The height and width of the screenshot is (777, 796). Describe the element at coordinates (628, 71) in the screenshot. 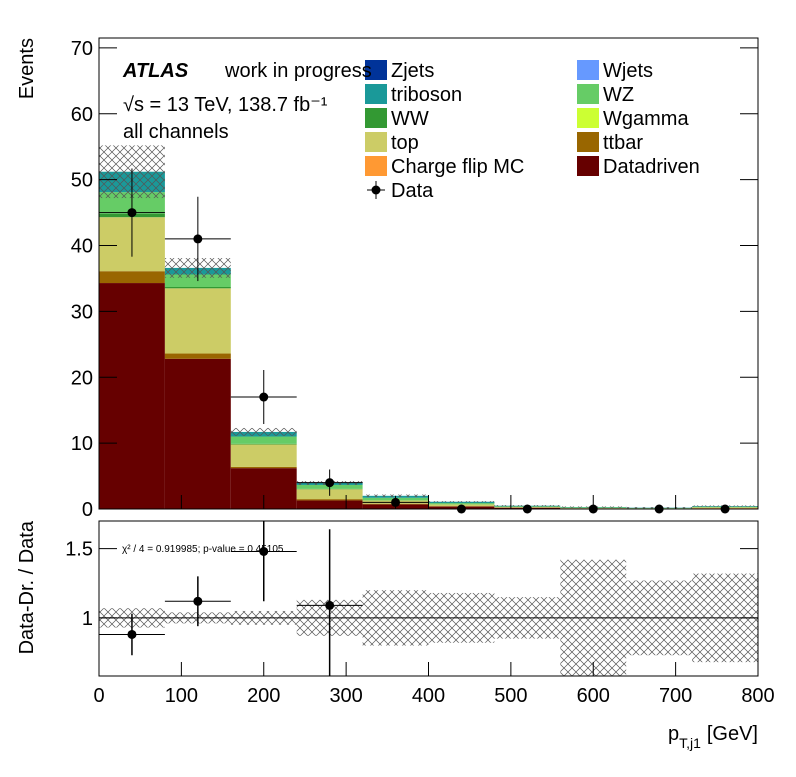

I see `legend-label: Wjets` at that location.